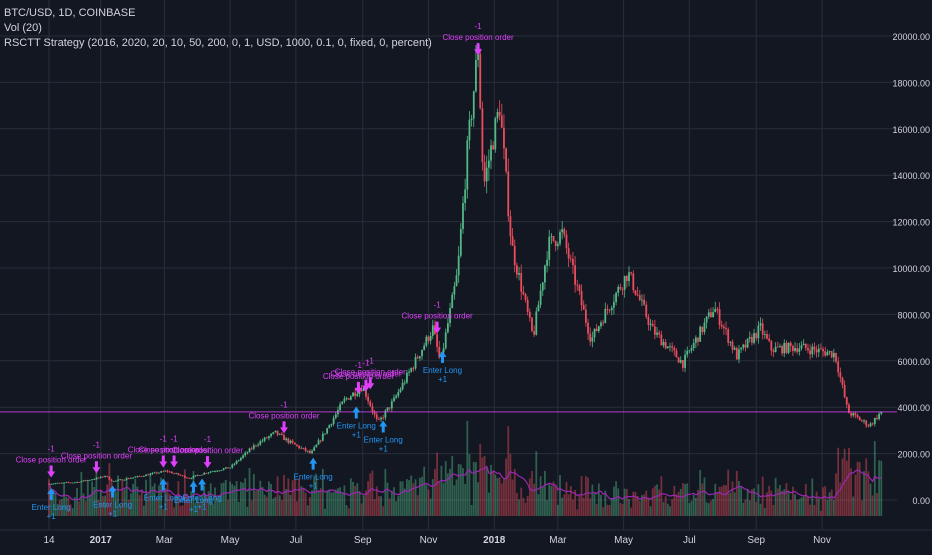  Describe the element at coordinates (911, 176) in the screenshot. I see `price-tick-label: 14000.00` at that location.